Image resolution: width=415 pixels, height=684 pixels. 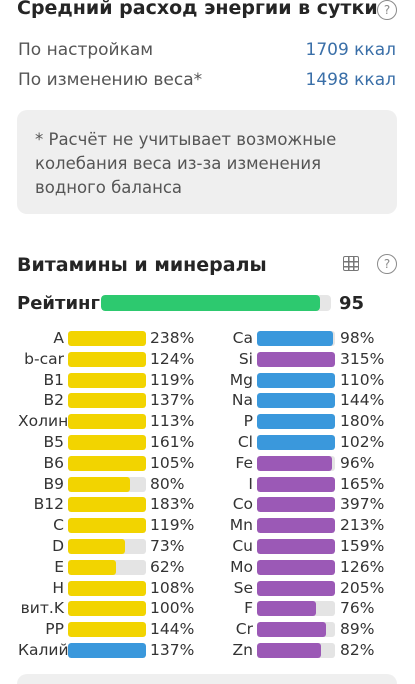 What do you see at coordinates (362, 504) in the screenshot?
I see `nutrient-percent: 397%` at bounding box center [362, 504].